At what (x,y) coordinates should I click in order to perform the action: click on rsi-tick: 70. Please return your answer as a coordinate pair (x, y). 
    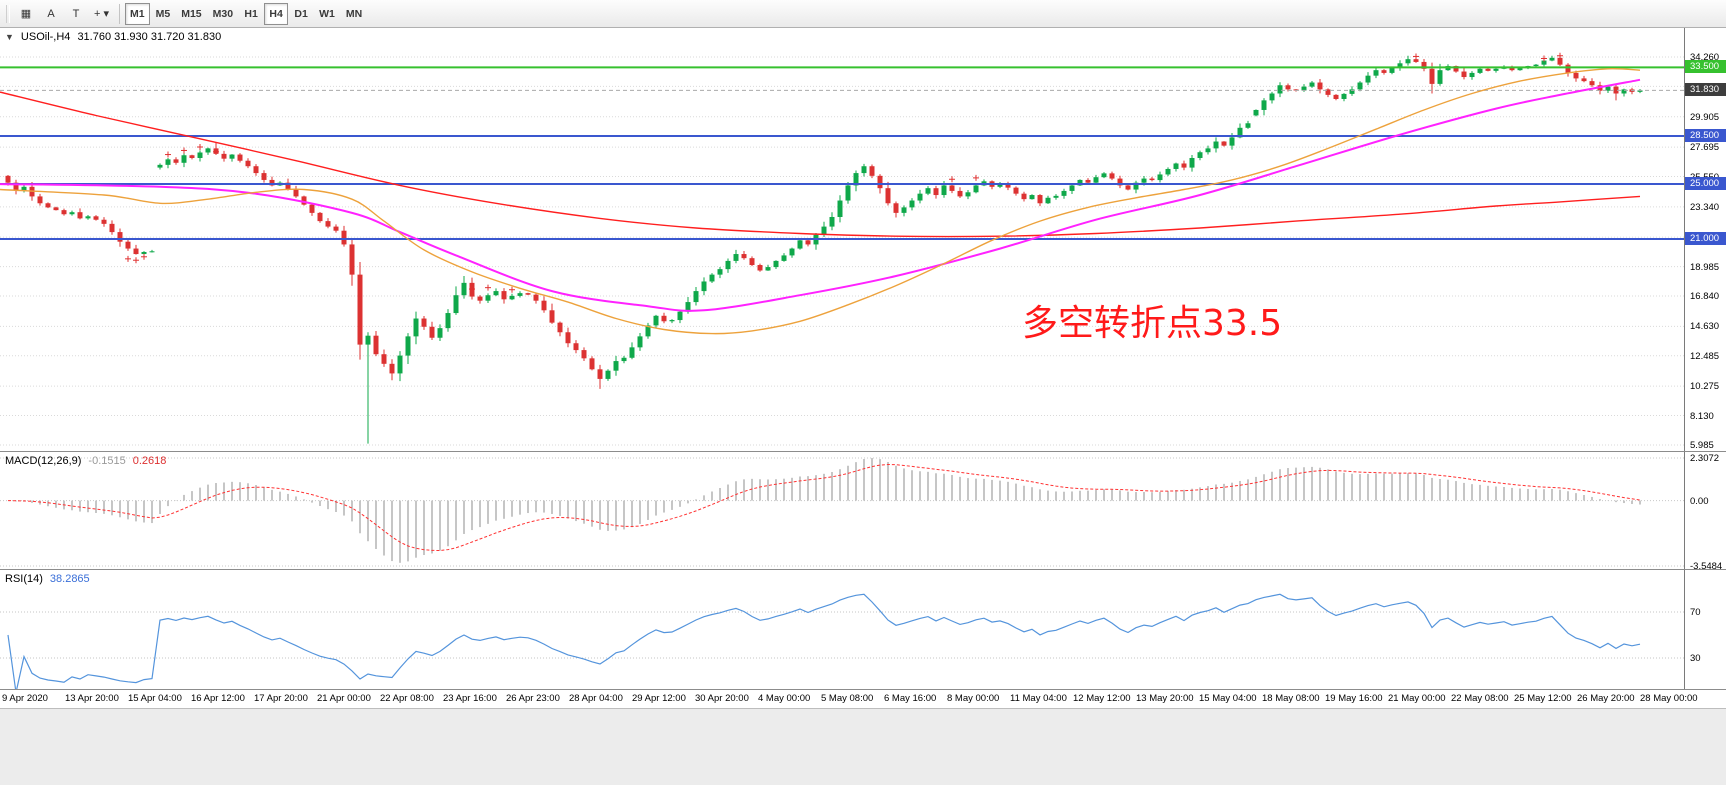
    Looking at the image, I should click on (1695, 612).